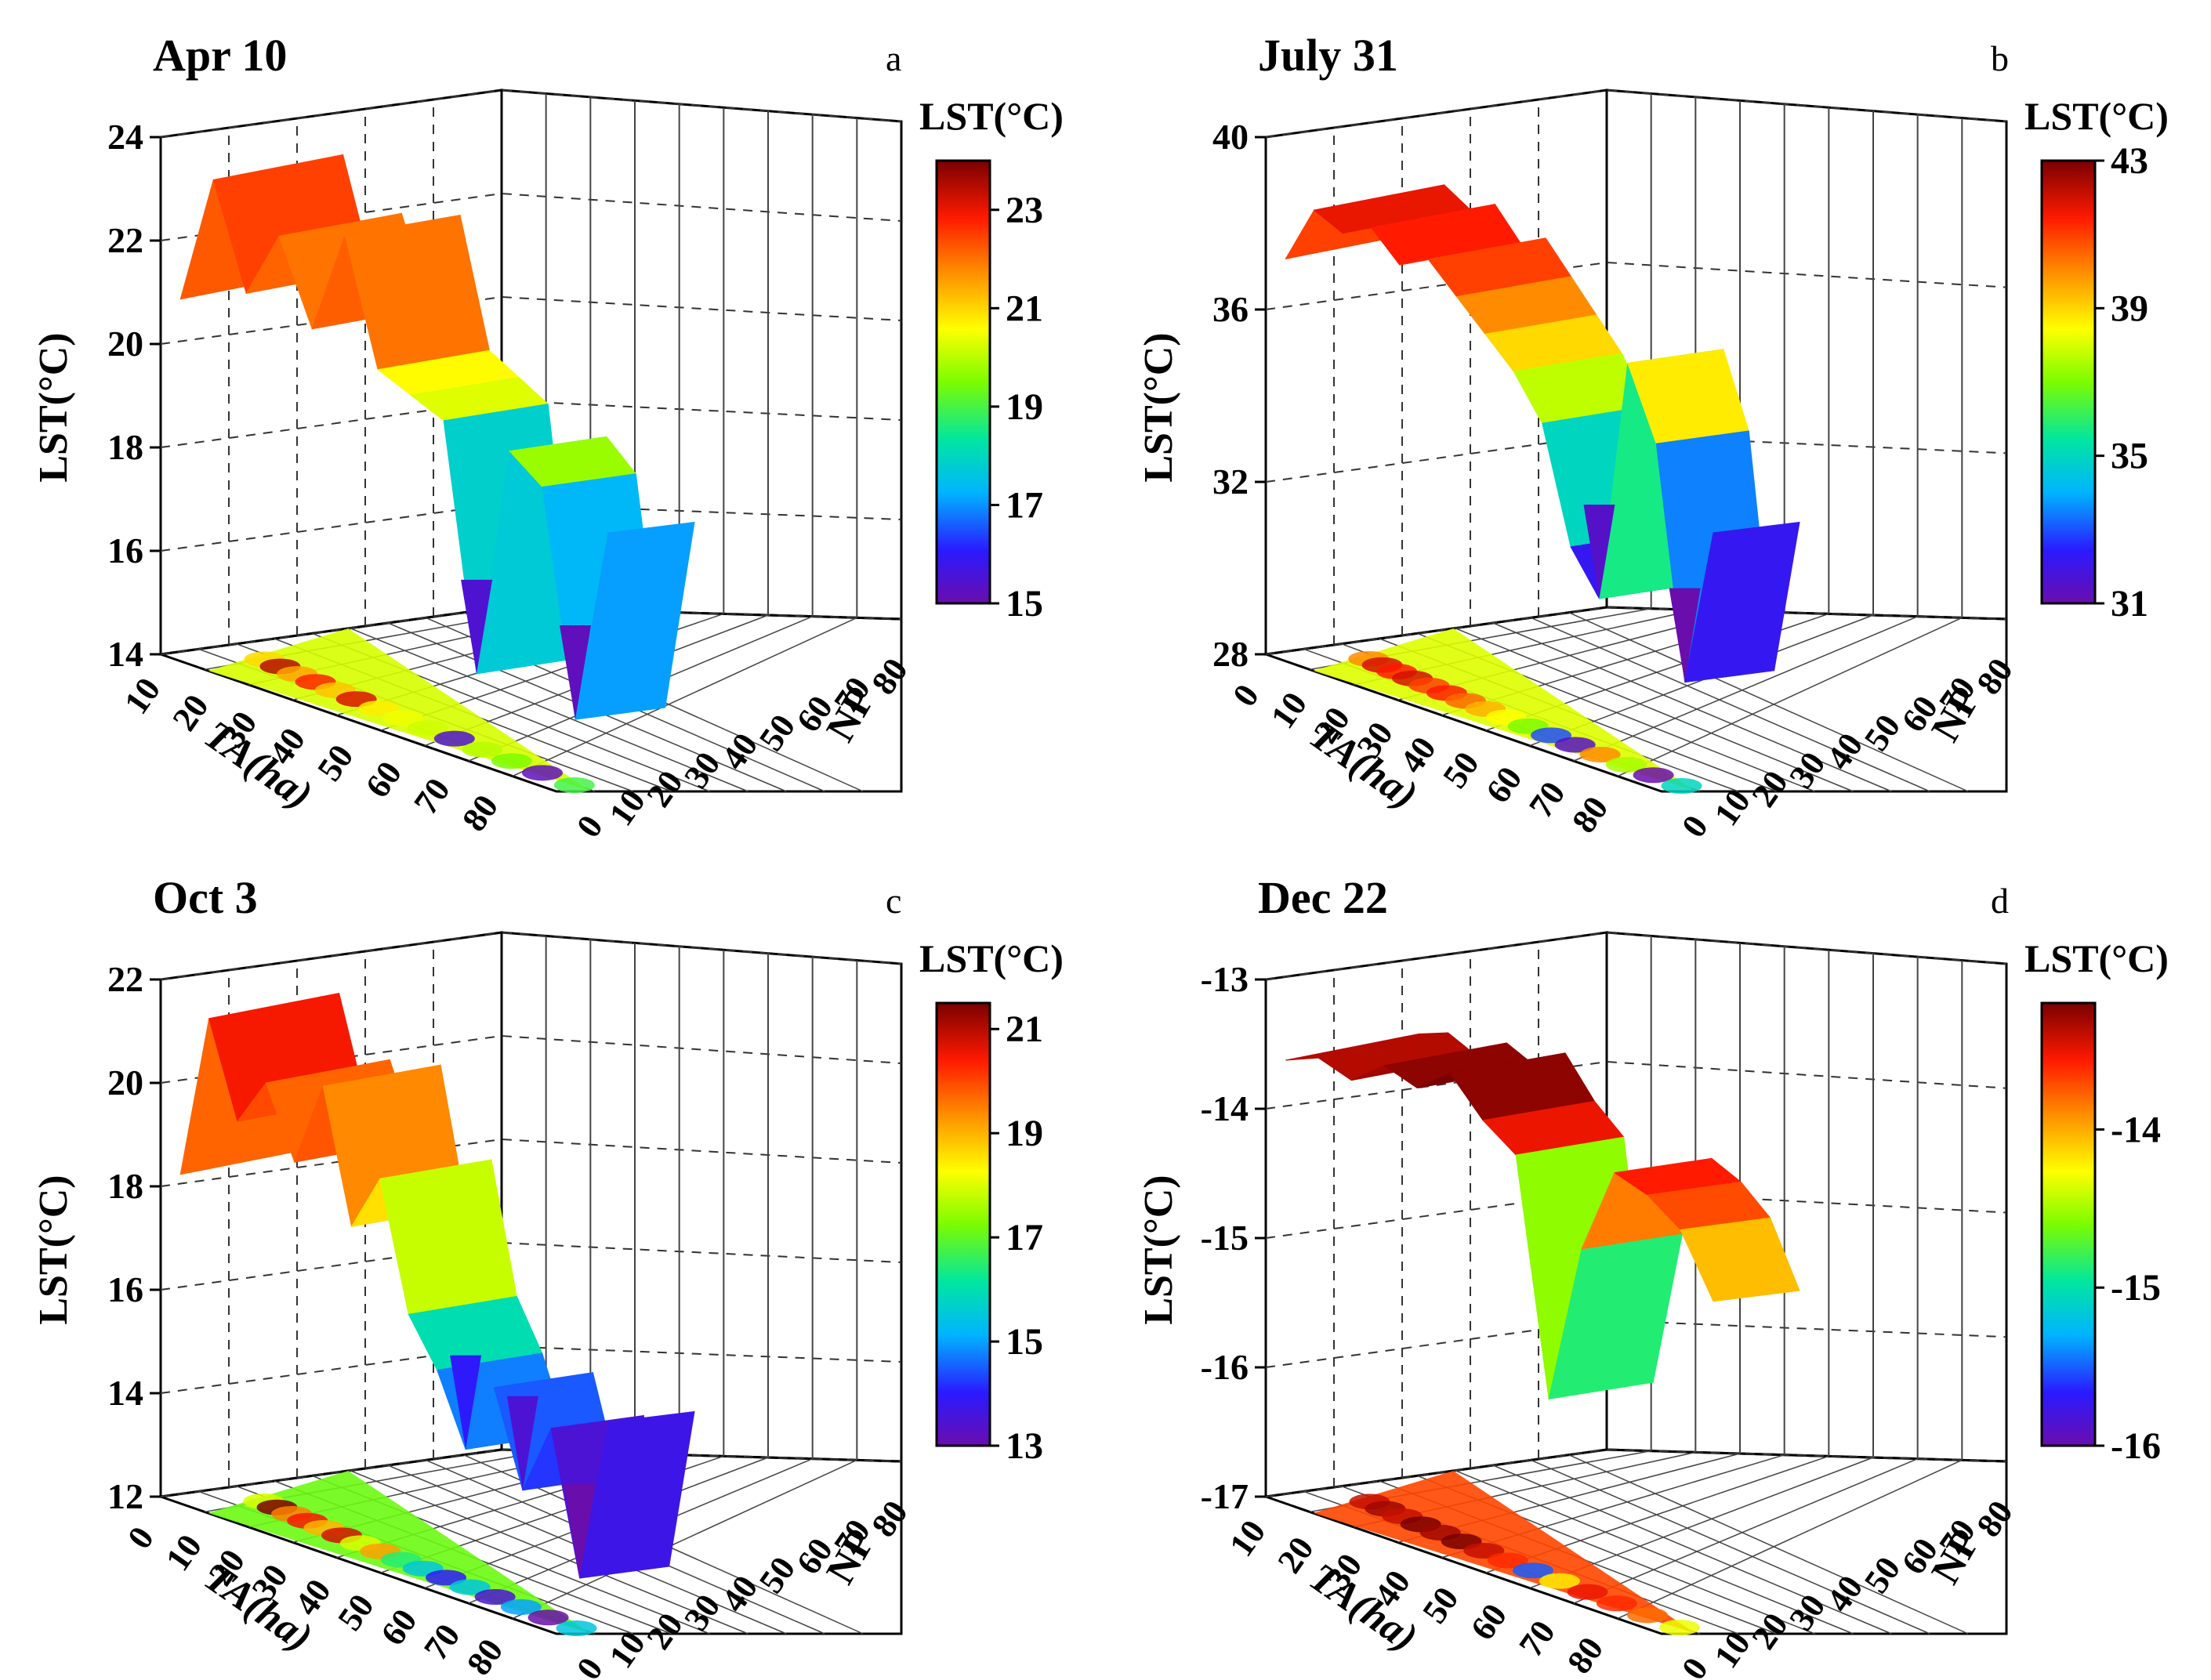 This screenshot has height=1680, width=2211. Describe the element at coordinates (125, 1082) in the screenshot. I see `z-tick-label: 20` at that location.